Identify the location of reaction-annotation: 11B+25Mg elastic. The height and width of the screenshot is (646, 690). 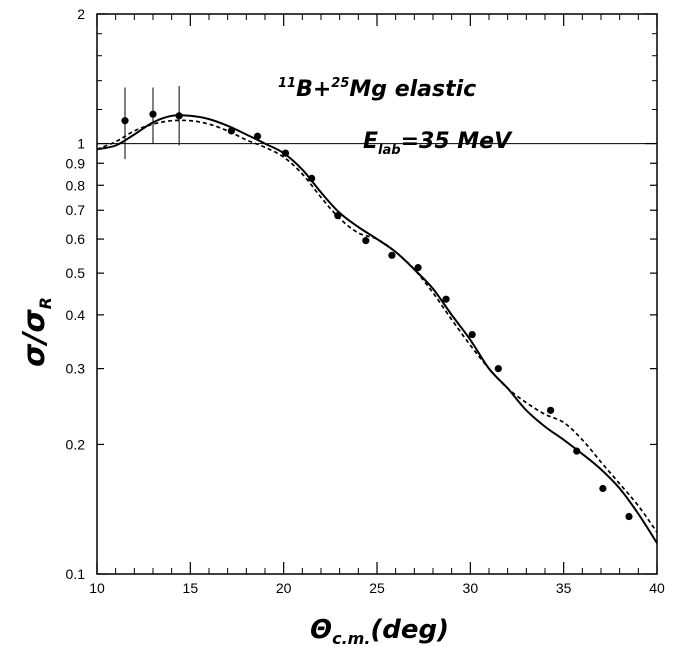
(377, 89).